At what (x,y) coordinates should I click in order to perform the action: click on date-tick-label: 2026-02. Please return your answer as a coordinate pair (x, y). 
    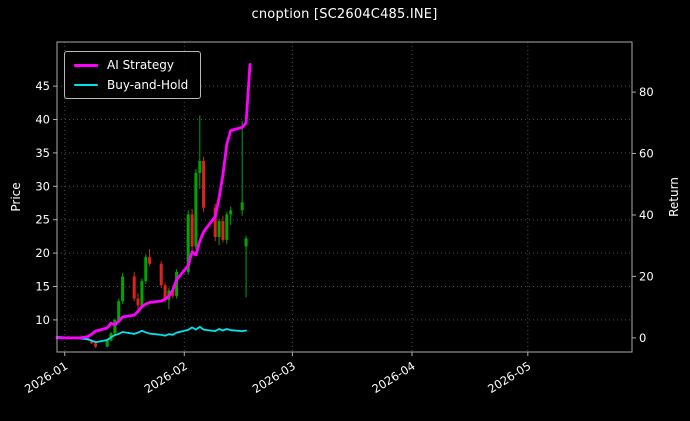
    Looking at the image, I should click on (166, 377).